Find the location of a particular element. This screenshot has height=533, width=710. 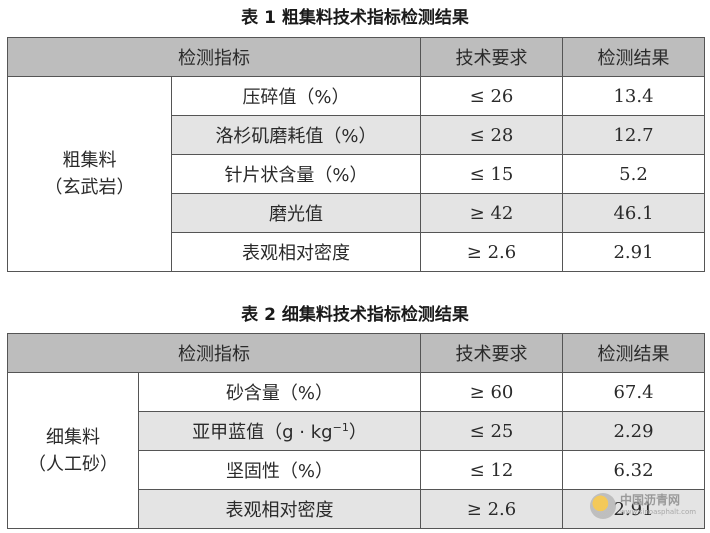

result-cell: 46.1 is located at coordinates (633, 213).